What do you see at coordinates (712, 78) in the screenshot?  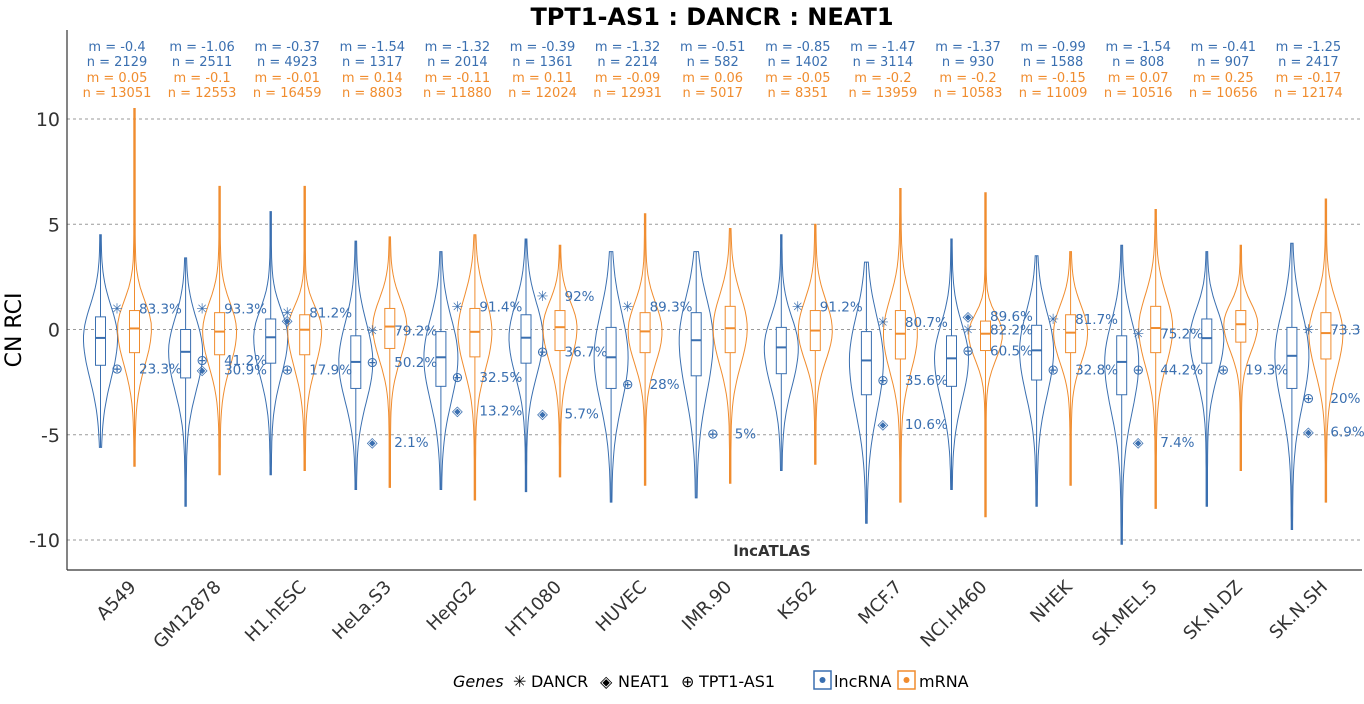 I see `stat-label: m = 0.06` at bounding box center [712, 78].